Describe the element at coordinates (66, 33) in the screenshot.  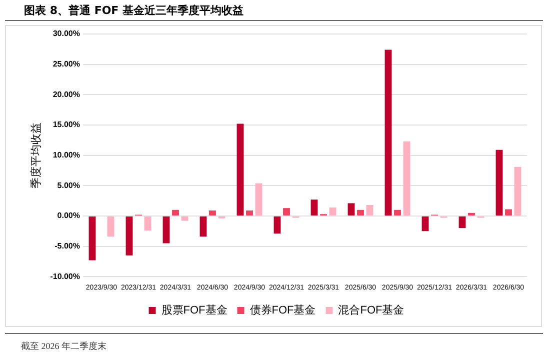
I see `y-tick-label: 30.00%` at that location.